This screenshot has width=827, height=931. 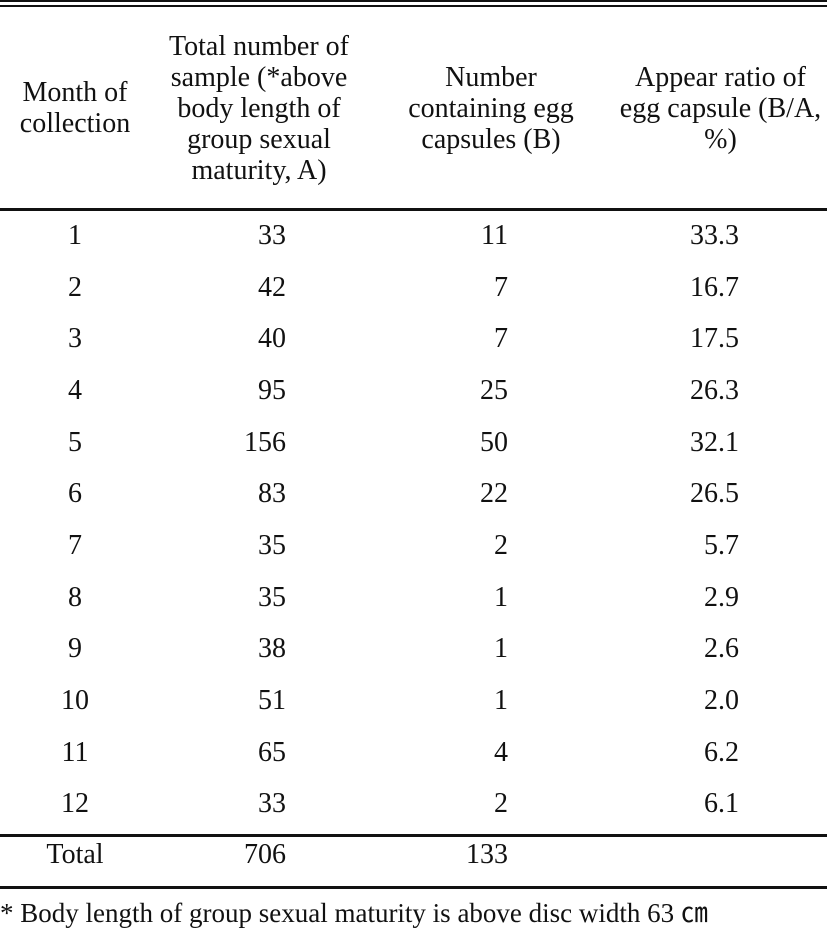 I want to click on table-row: 3 40 7 17.5, so click(x=413, y=339).